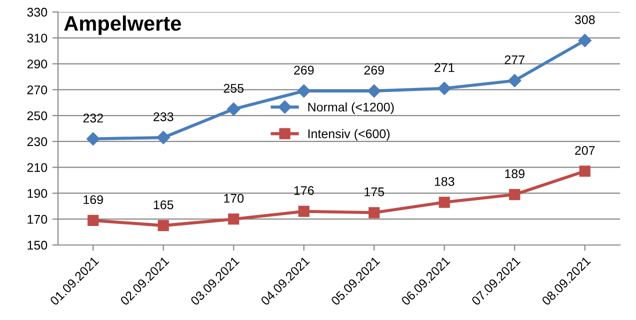 The width and height of the screenshot is (636, 320). What do you see at coordinates (444, 67) in the screenshot?
I see `data-label: 271` at bounding box center [444, 67].